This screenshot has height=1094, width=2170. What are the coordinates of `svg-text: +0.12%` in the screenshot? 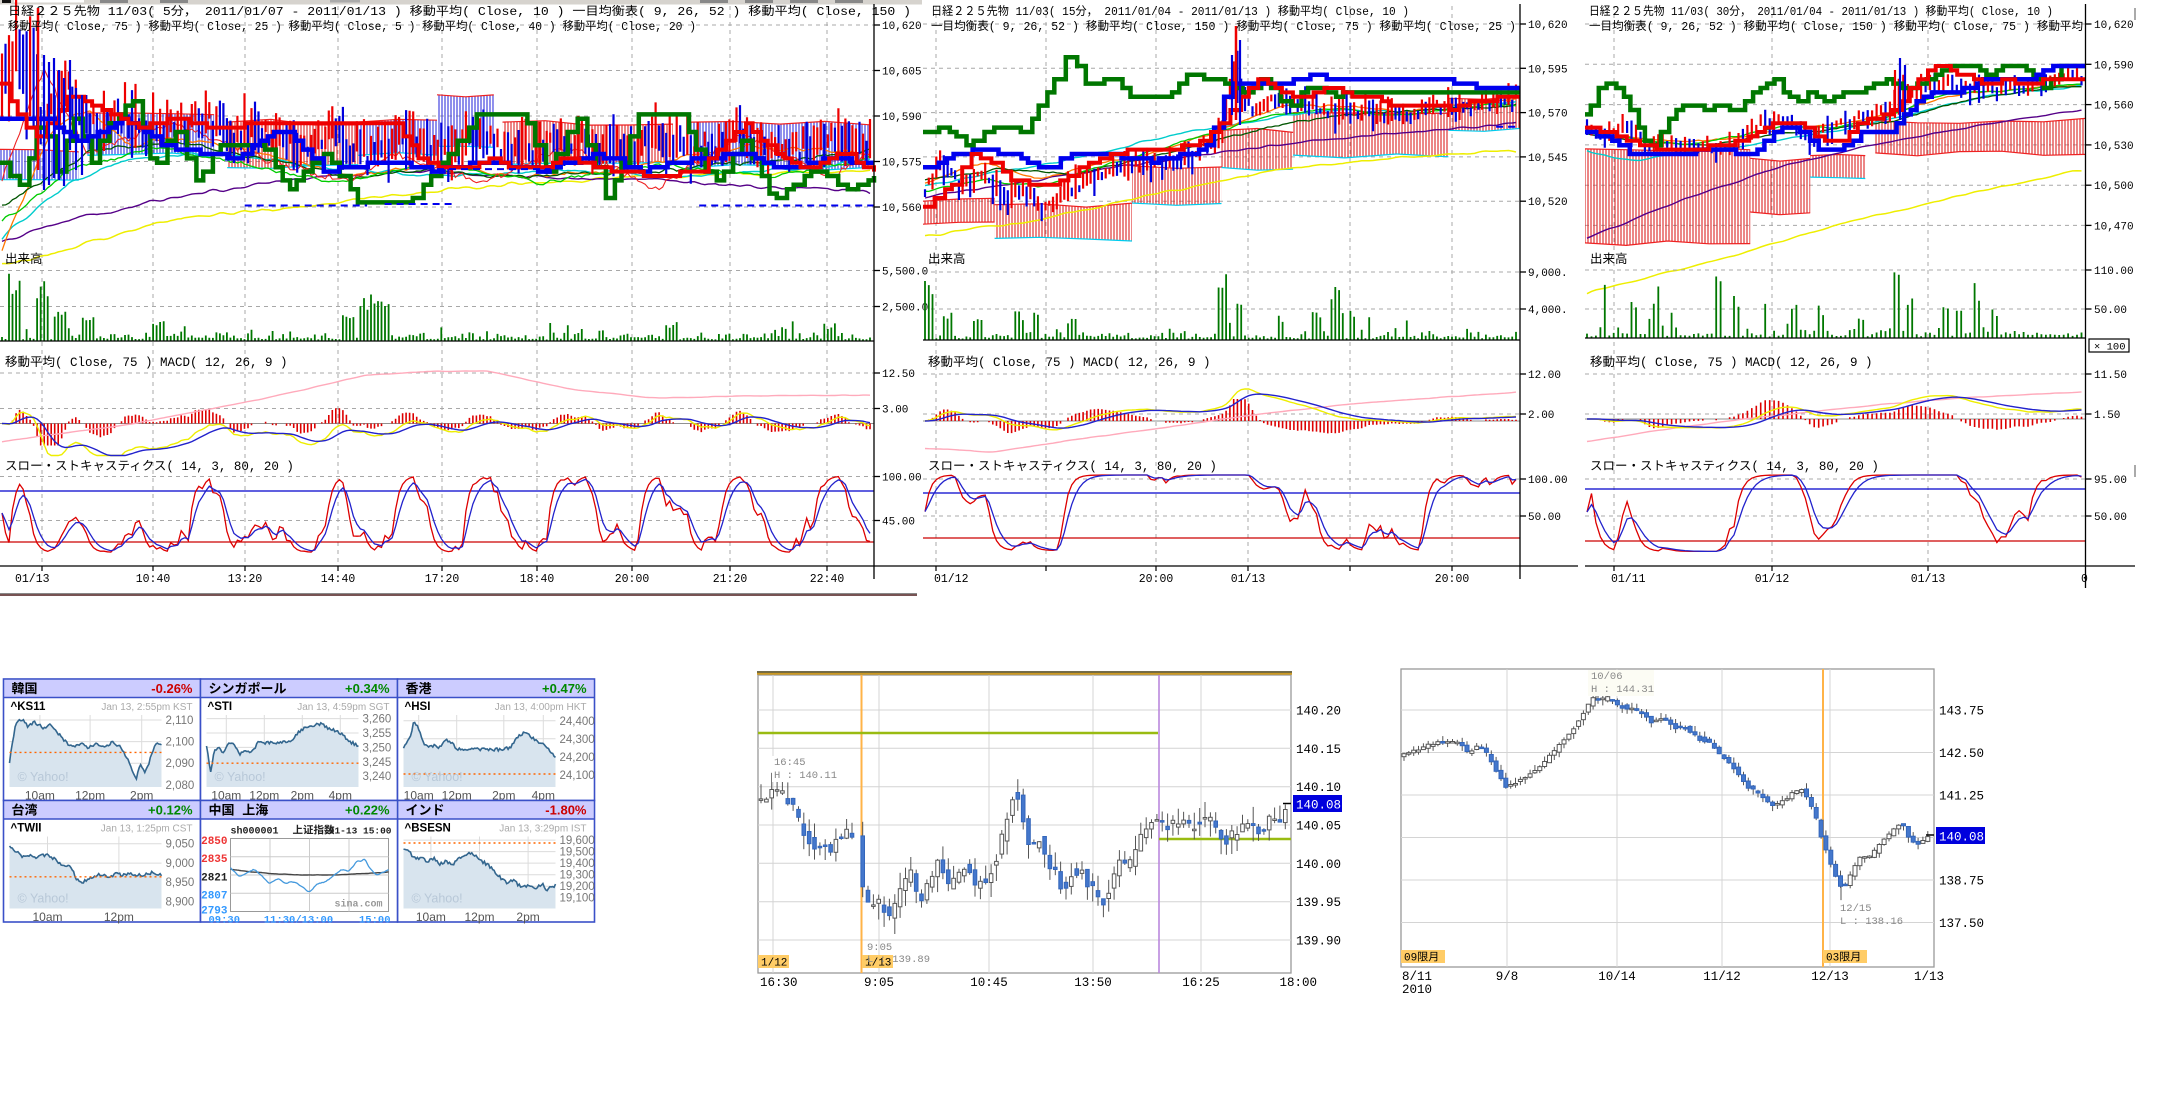 It's located at (170, 810).